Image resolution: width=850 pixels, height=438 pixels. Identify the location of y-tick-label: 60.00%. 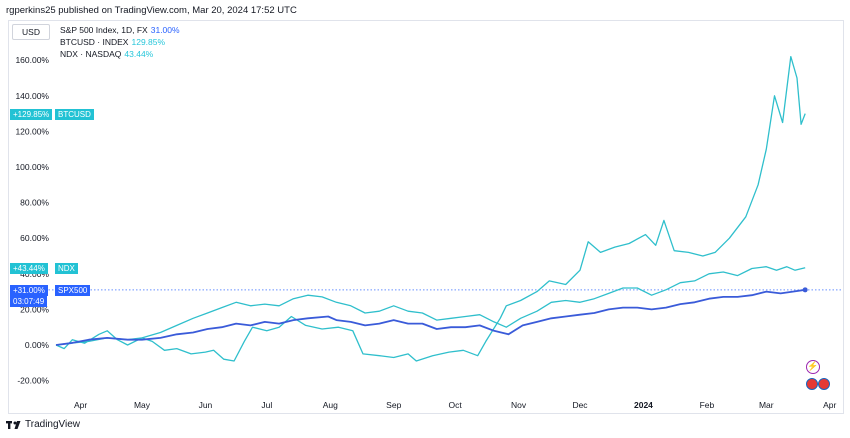
(34, 238).